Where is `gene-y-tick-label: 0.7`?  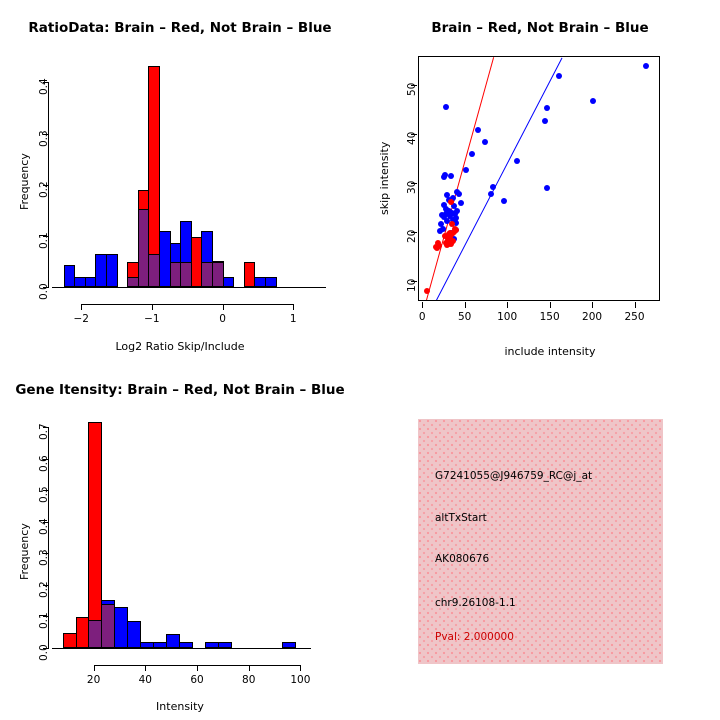 gene-y-tick-label: 0.7 is located at coordinates (44, 432).